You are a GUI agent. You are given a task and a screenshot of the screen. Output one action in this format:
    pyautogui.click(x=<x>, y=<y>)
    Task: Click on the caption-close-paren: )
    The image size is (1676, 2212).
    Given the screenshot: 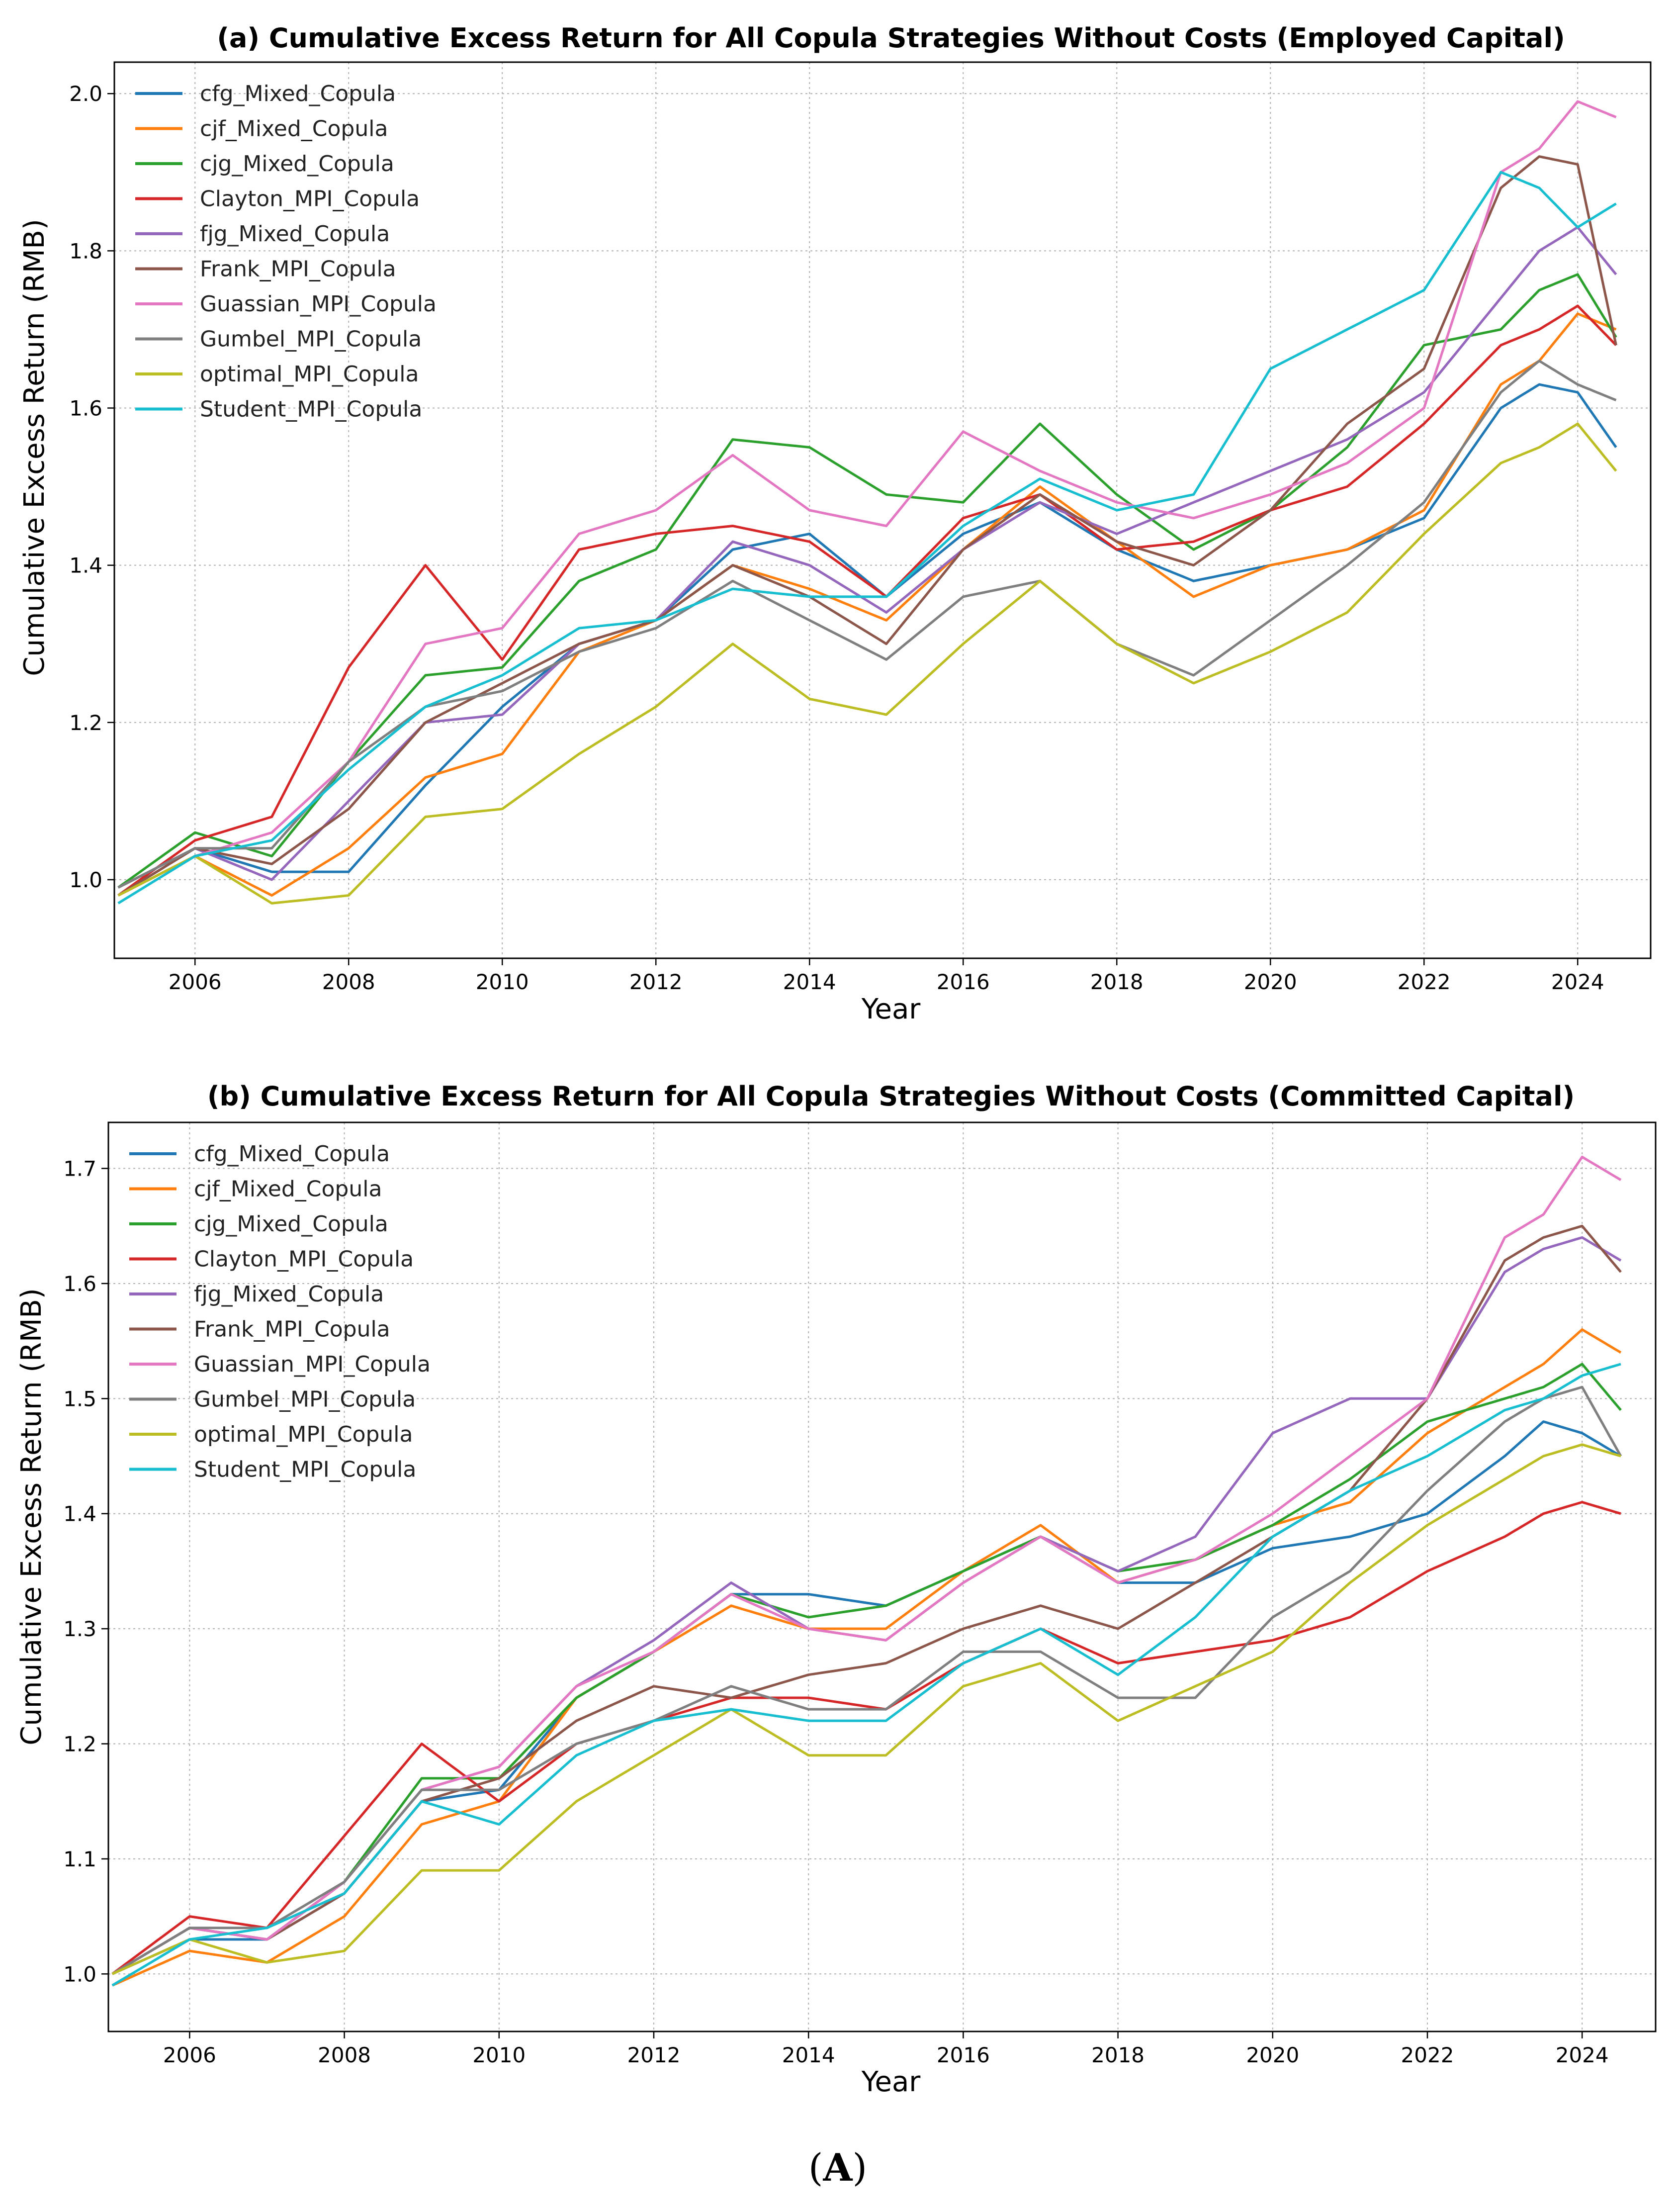 What is the action you would take?
    pyautogui.click(x=859, y=2167)
    